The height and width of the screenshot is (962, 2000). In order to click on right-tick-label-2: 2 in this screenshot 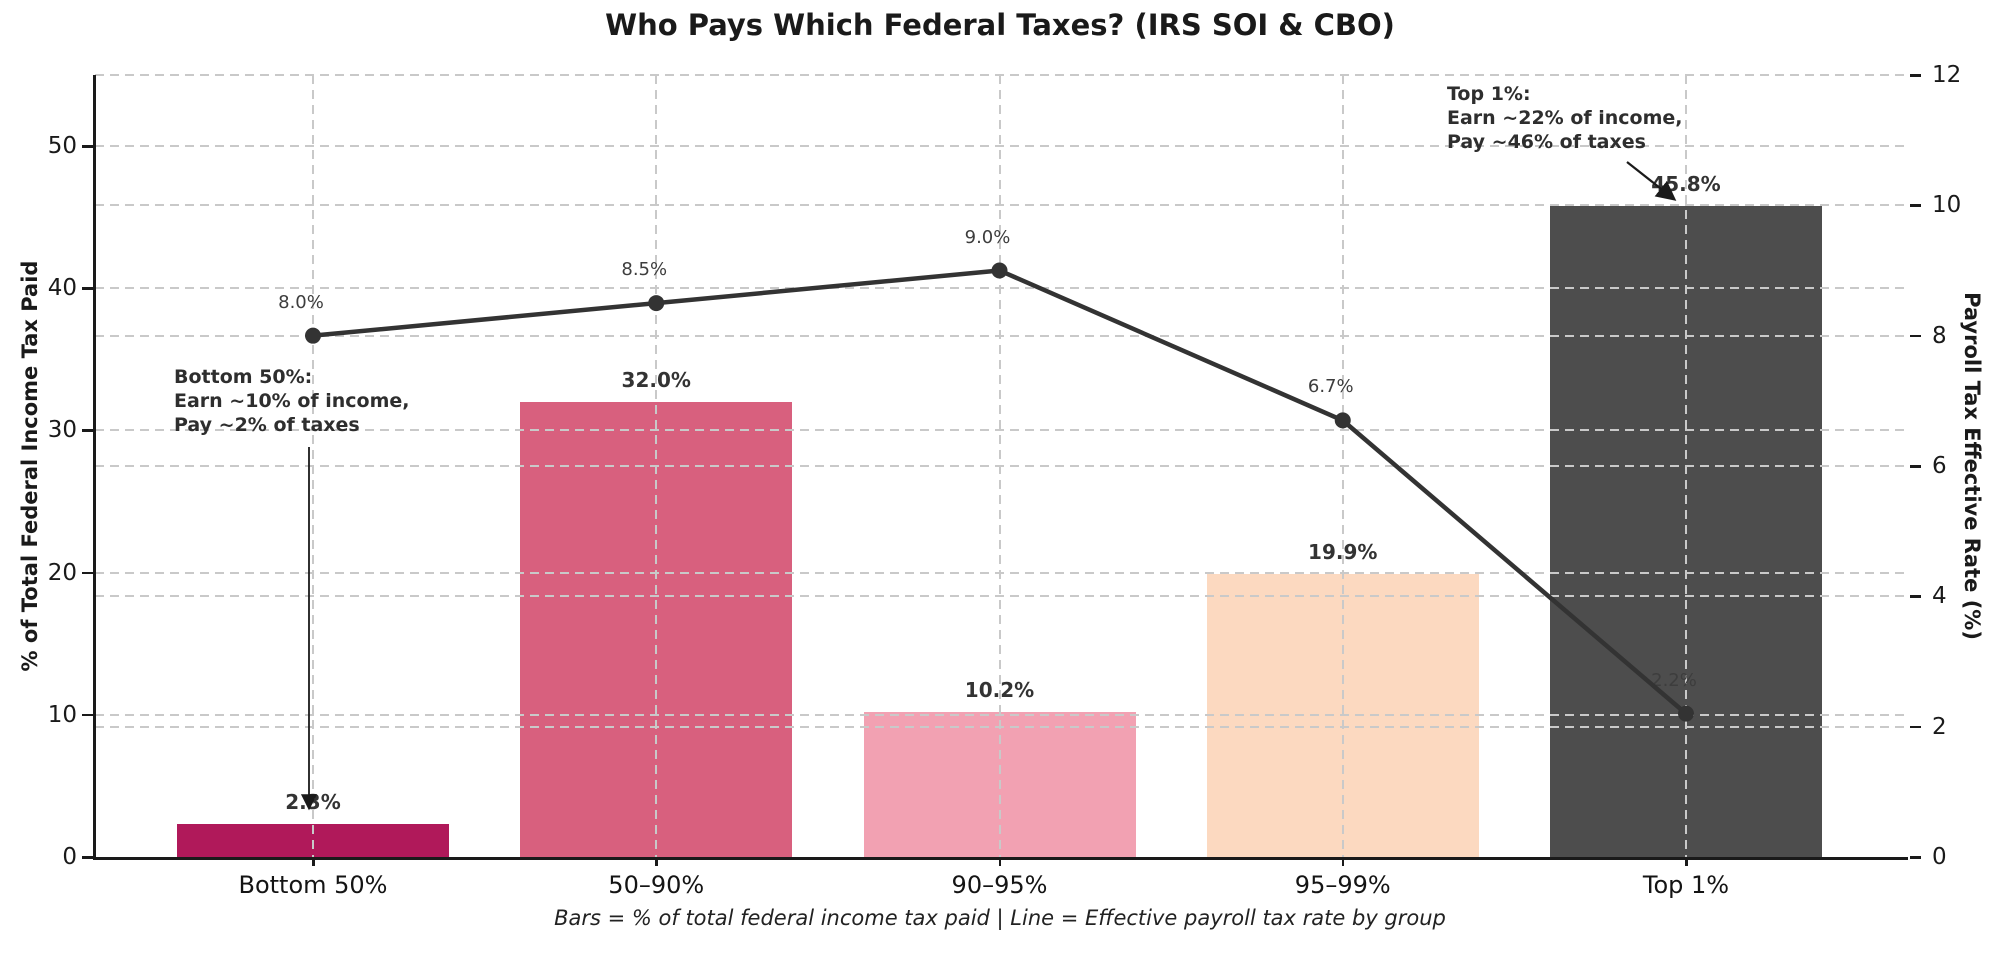, I will do `click(1939, 726)`.